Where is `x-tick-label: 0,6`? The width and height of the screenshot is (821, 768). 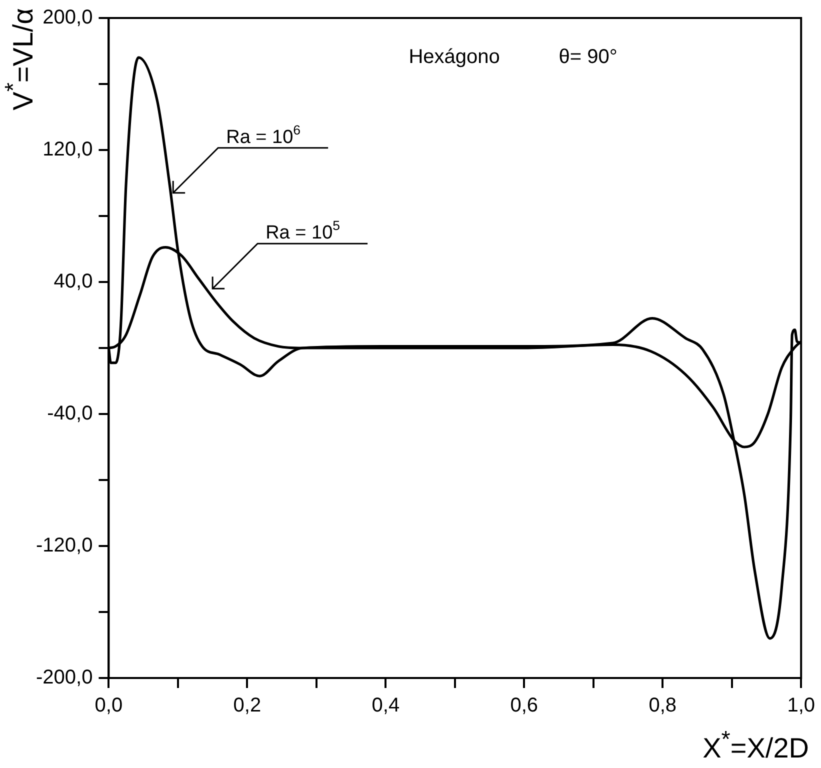 x-tick-label: 0,6 is located at coordinates (524, 705).